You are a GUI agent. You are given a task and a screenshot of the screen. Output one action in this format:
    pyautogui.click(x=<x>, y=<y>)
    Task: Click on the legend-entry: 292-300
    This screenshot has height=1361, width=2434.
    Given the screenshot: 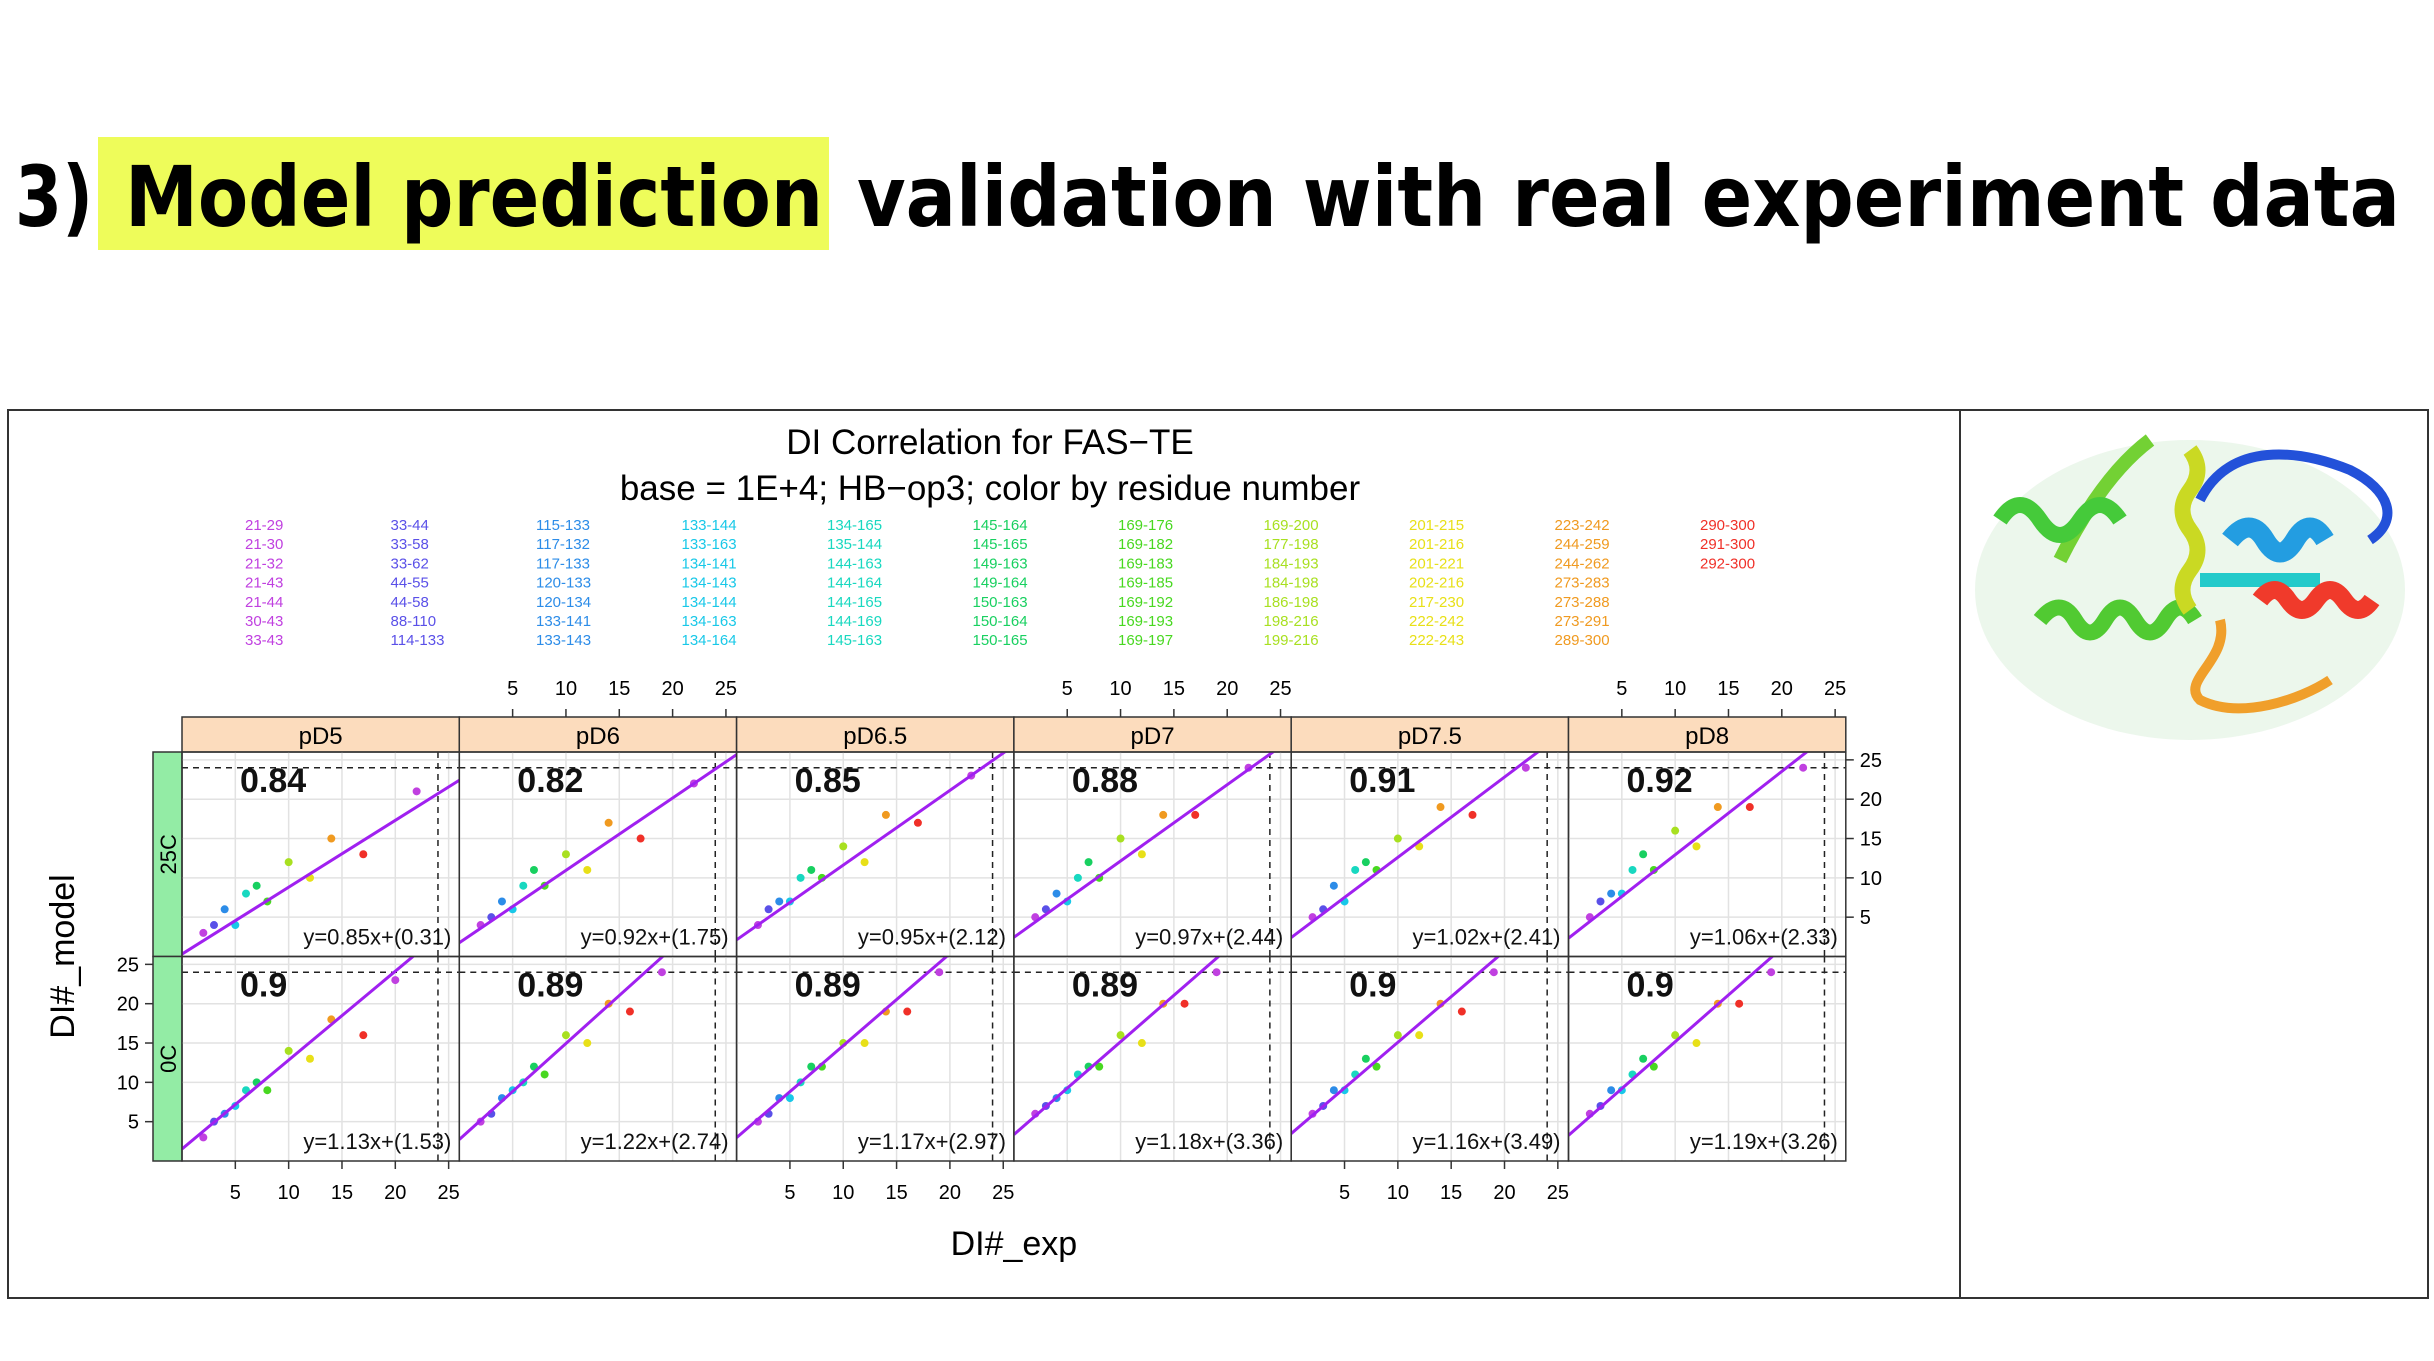 What is the action you would take?
    pyautogui.click(x=1727, y=563)
    